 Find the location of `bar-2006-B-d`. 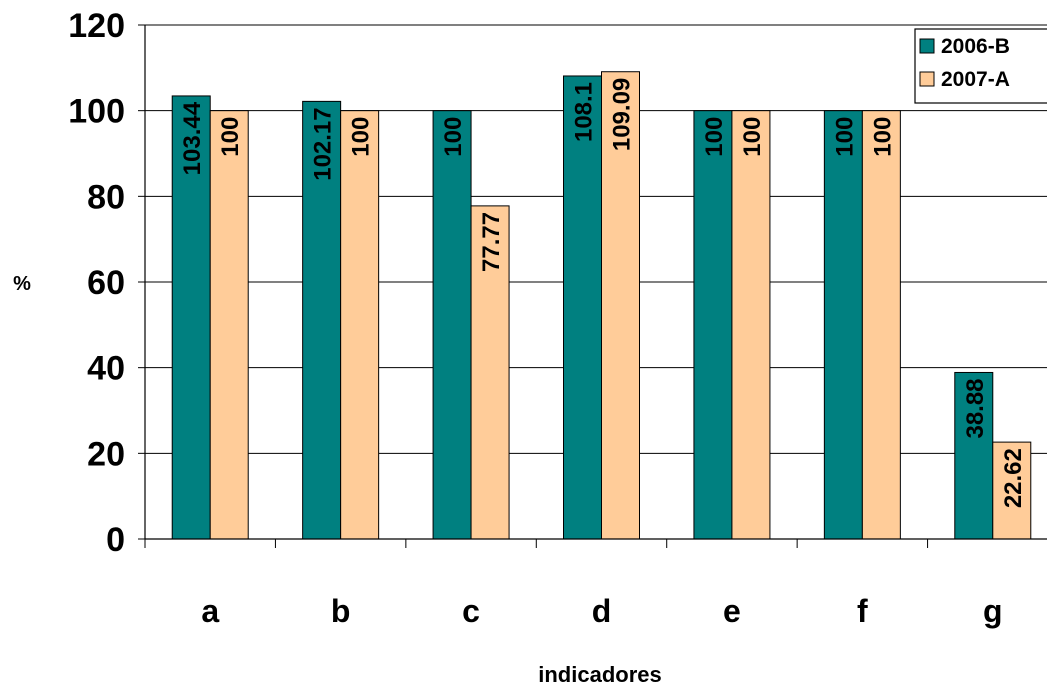

bar-2006-B-d is located at coordinates (582, 307).